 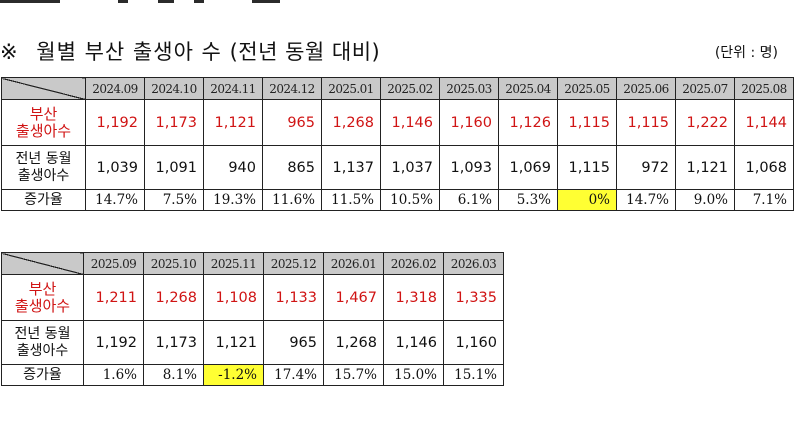 What do you see at coordinates (292, 88) in the screenshot?
I see `month-header: 2024.12` at bounding box center [292, 88].